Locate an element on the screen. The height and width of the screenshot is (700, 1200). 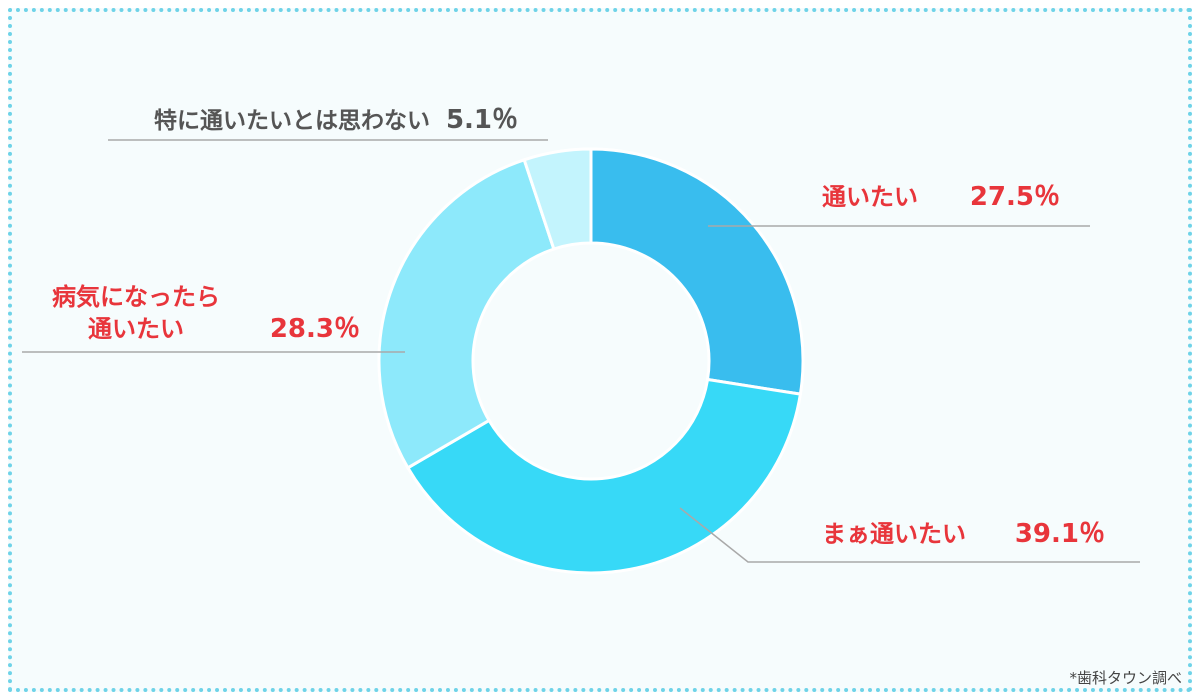
slice-value-label-3: 28.3％ is located at coordinates (315, 329).